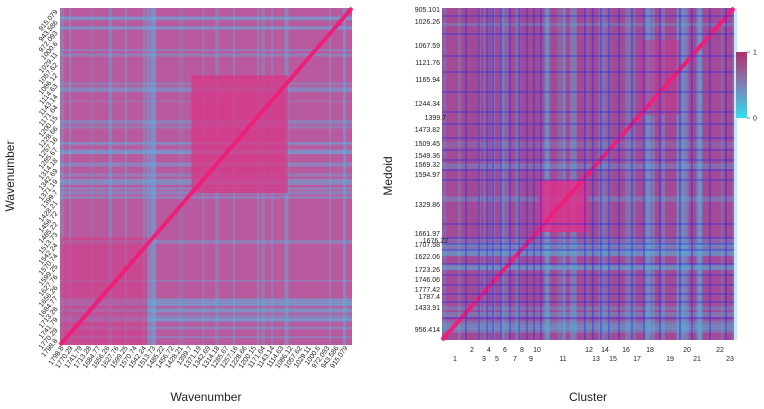  What do you see at coordinates (427, 156) in the screenshot?
I see `y-tick-label: 1549.36` at bounding box center [427, 156].